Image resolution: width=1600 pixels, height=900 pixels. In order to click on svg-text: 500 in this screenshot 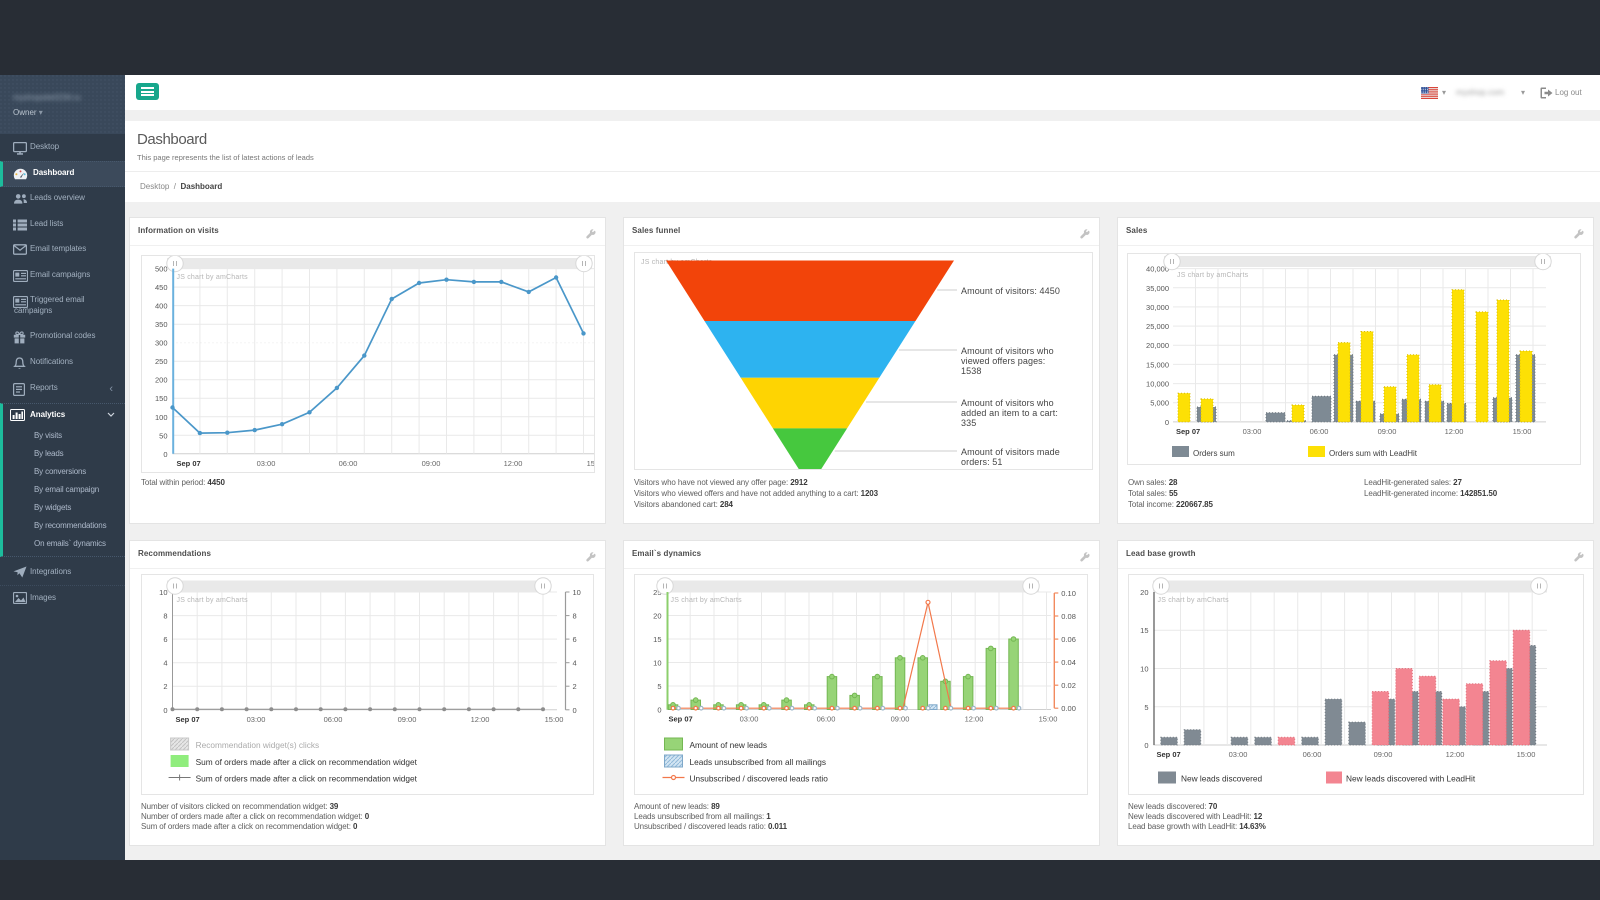, I will do `click(161, 269)`.